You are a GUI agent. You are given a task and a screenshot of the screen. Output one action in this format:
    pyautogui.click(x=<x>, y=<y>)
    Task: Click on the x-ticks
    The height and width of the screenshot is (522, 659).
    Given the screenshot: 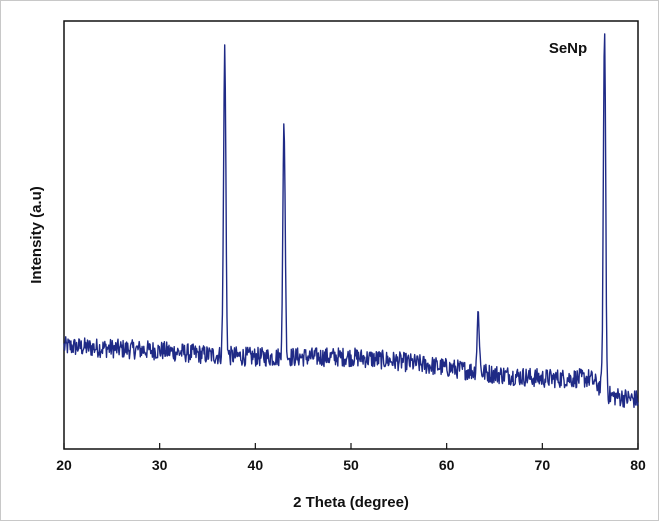 What is the action you would take?
    pyautogui.click(x=351, y=446)
    